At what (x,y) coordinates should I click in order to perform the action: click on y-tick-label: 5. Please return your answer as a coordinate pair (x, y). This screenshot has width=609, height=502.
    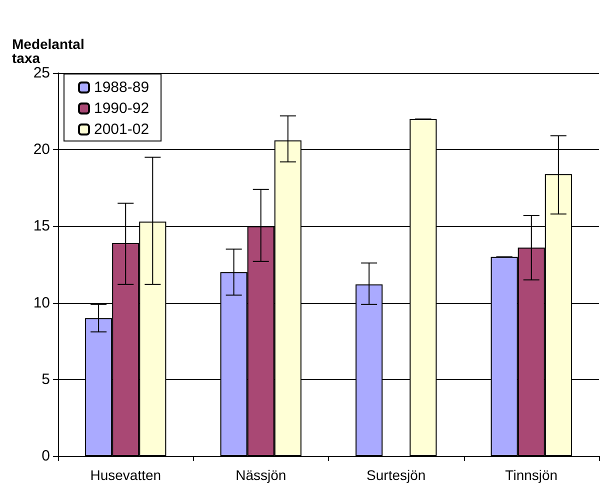
    Looking at the image, I should click on (46, 379).